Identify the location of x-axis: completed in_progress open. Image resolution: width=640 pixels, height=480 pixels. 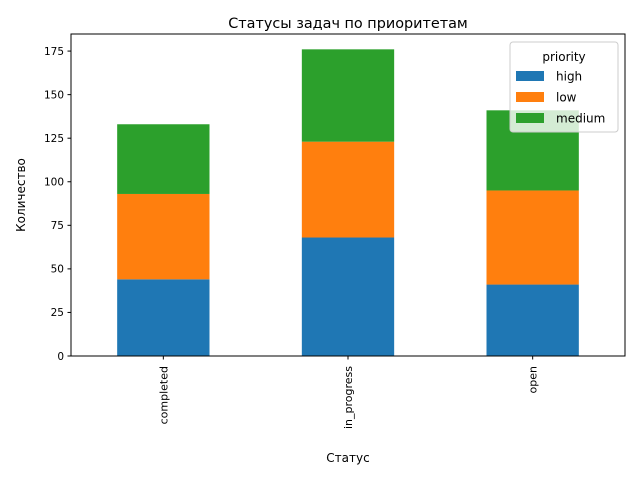
(348, 392).